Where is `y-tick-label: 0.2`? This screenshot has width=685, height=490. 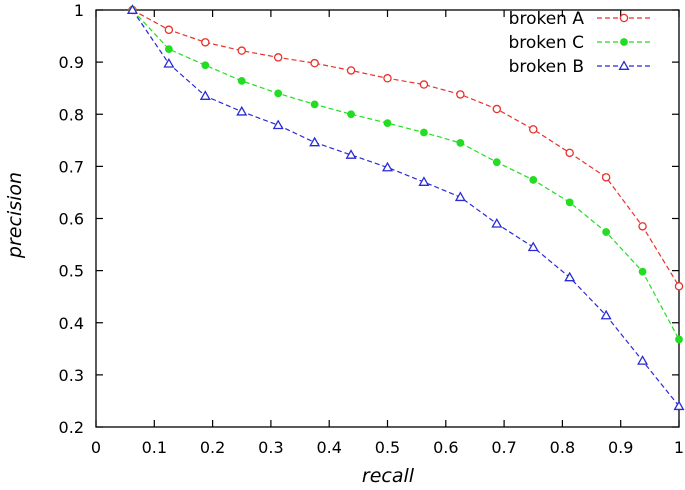 y-tick-label: 0.2 is located at coordinates (71, 427).